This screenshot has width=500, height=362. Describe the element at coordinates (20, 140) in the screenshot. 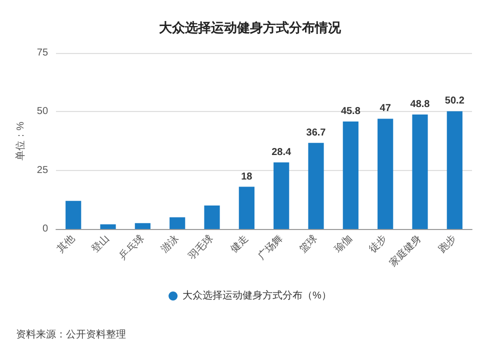

I see `y-axis-title: 单位：%` at that location.